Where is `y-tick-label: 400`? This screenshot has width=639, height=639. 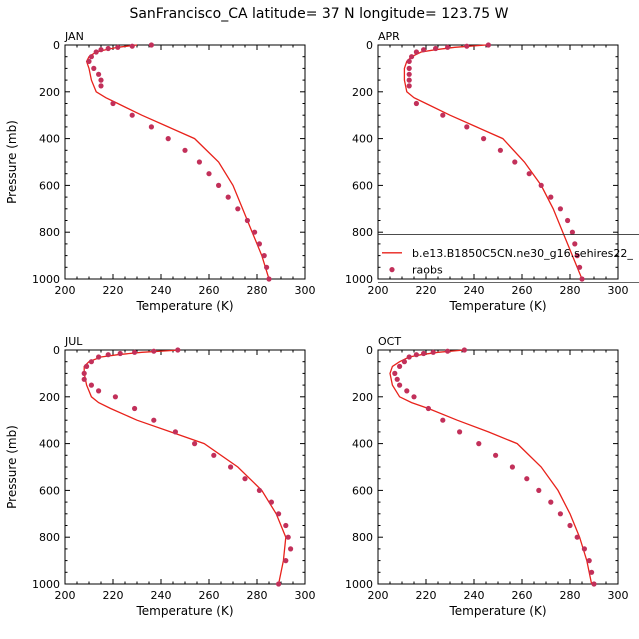
y-tick-label: 400 is located at coordinates (49, 139).